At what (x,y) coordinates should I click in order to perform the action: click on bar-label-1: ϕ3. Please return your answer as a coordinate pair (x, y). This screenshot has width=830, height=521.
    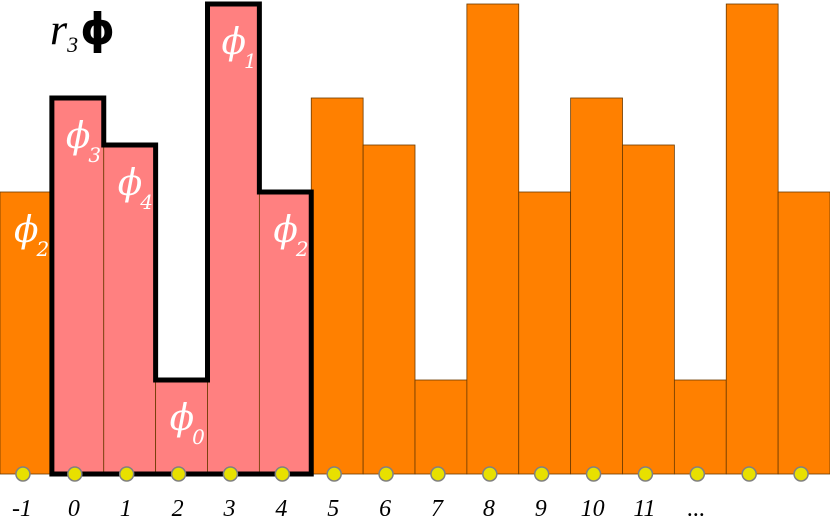
    Looking at the image, I should click on (83, 141).